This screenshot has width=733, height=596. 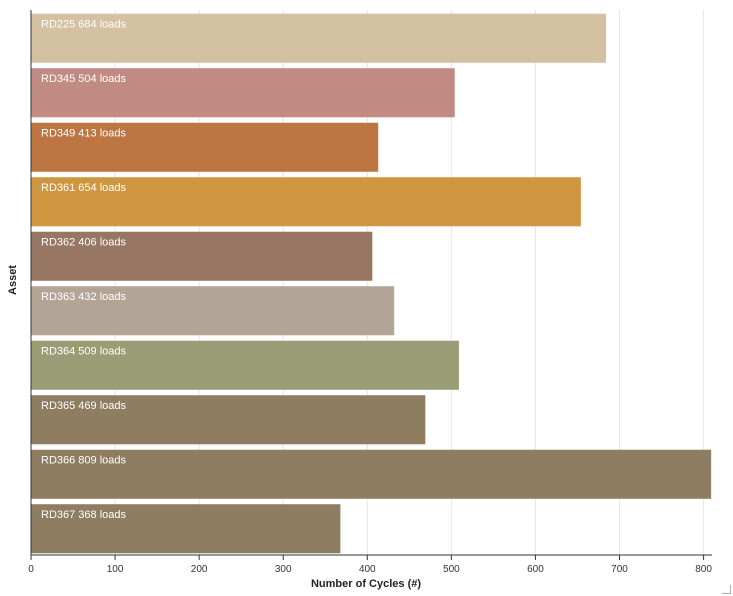 What do you see at coordinates (205, 147) in the screenshot?
I see `bar-rd349` at bounding box center [205, 147].